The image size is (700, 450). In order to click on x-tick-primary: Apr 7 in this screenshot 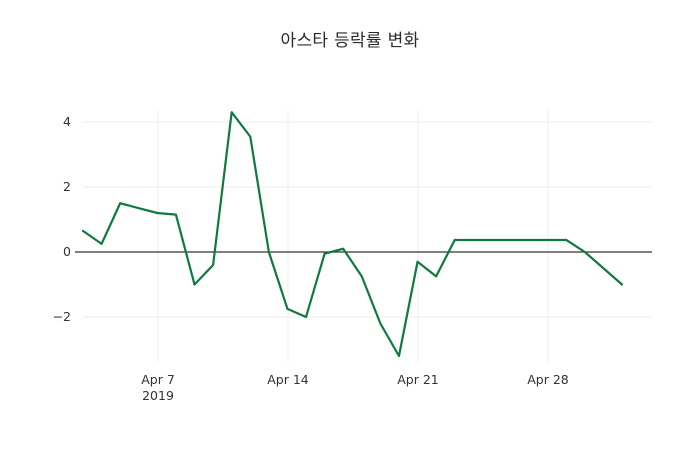, I will do `click(158, 379)`.